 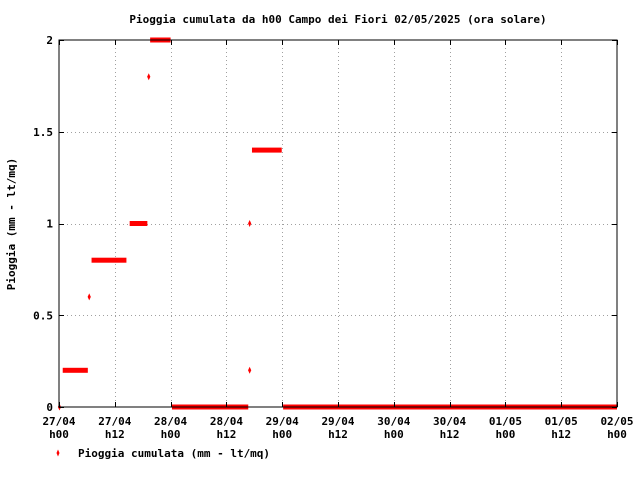 I want to click on x-tick-label-date: 02/05, so click(x=616, y=421).